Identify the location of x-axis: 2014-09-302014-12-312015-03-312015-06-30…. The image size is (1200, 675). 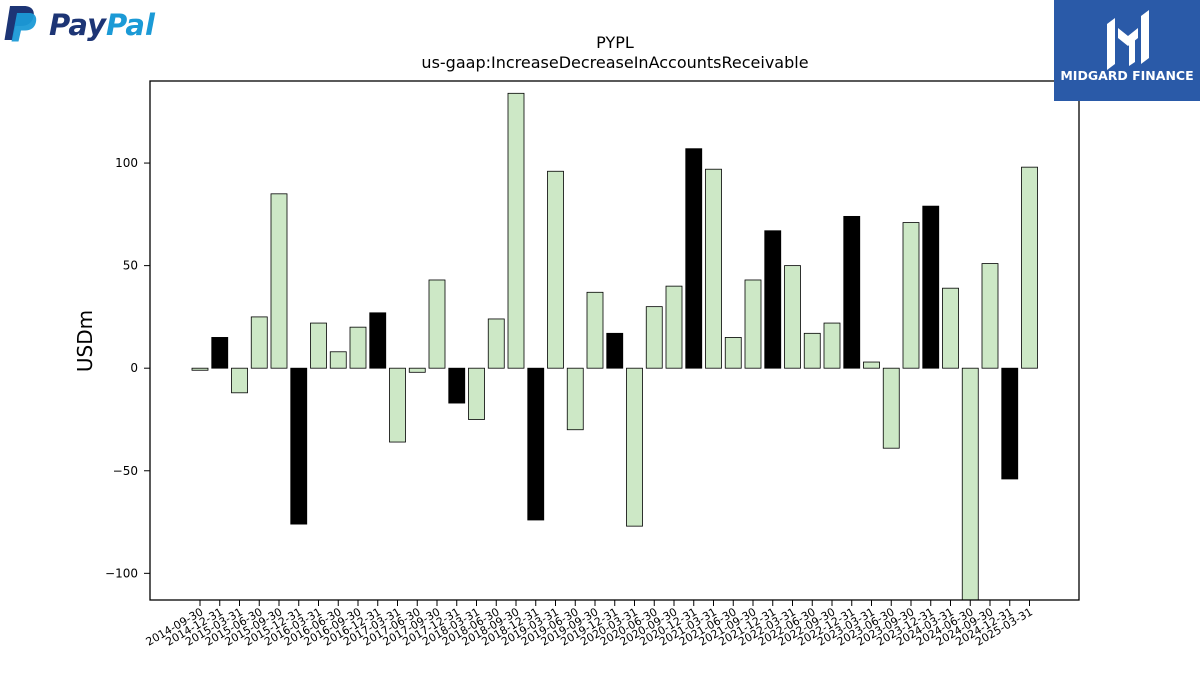
(589, 624).